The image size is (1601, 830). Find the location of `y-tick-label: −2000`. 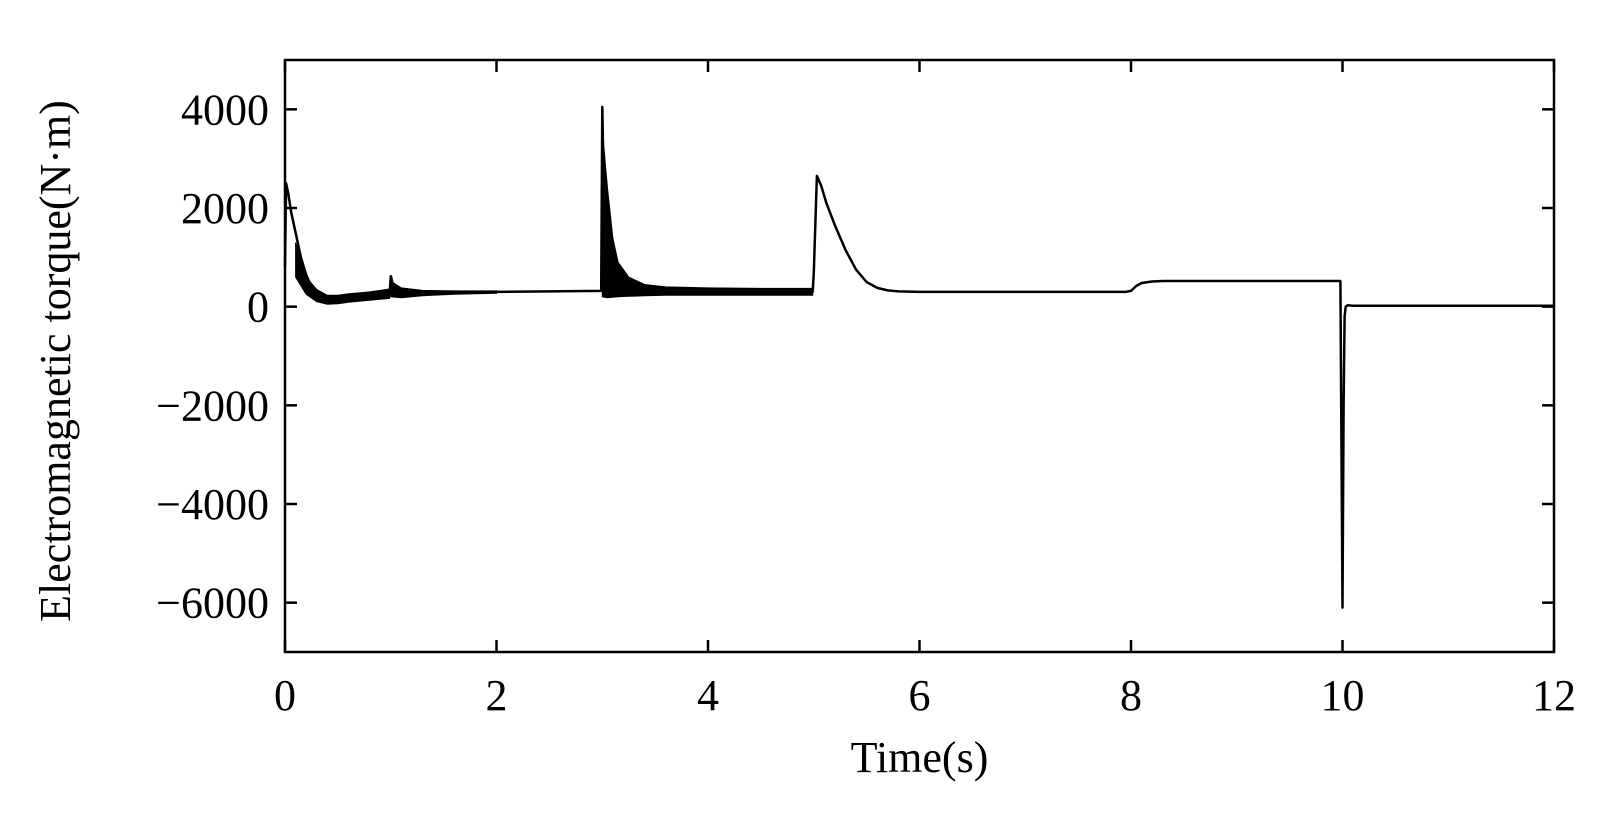

y-tick-label: −2000 is located at coordinates (212, 405).